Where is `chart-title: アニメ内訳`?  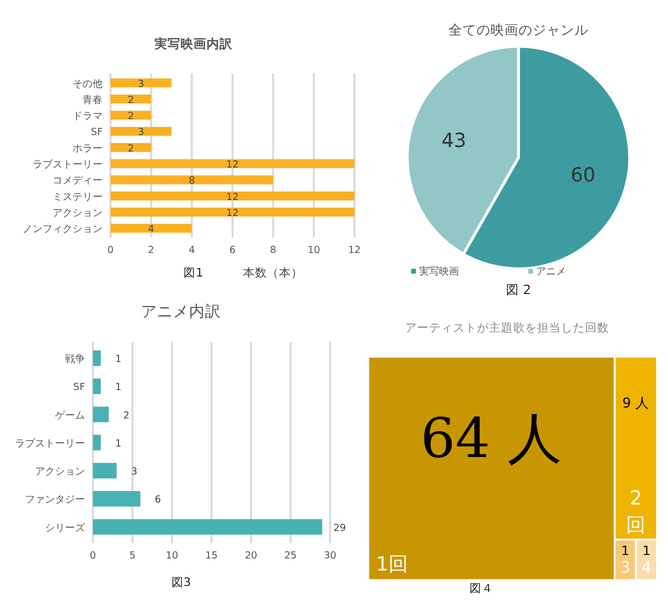 chart-title: アニメ内訳 is located at coordinates (181, 311).